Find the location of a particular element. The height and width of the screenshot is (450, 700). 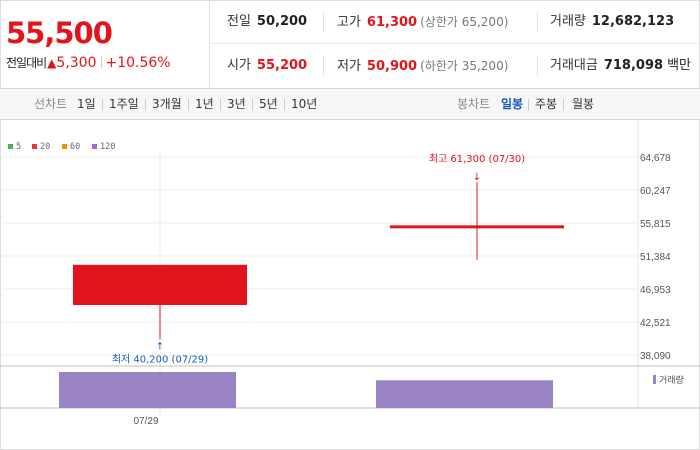

up-arrow-icon: ▲ is located at coordinates (52, 63).